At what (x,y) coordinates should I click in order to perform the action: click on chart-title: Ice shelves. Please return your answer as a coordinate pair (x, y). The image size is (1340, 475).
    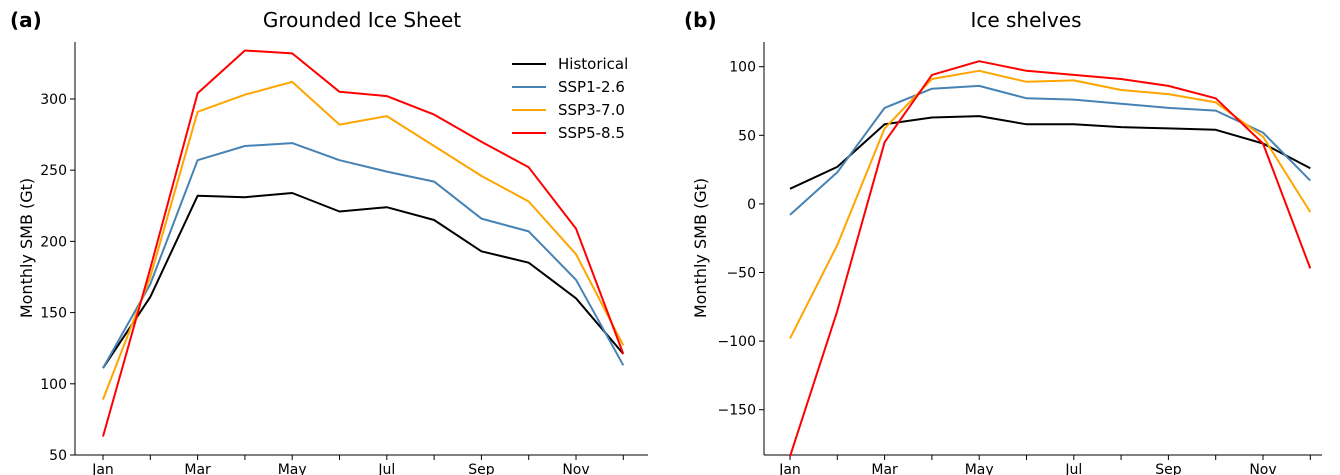
    Looking at the image, I should click on (1025, 20).